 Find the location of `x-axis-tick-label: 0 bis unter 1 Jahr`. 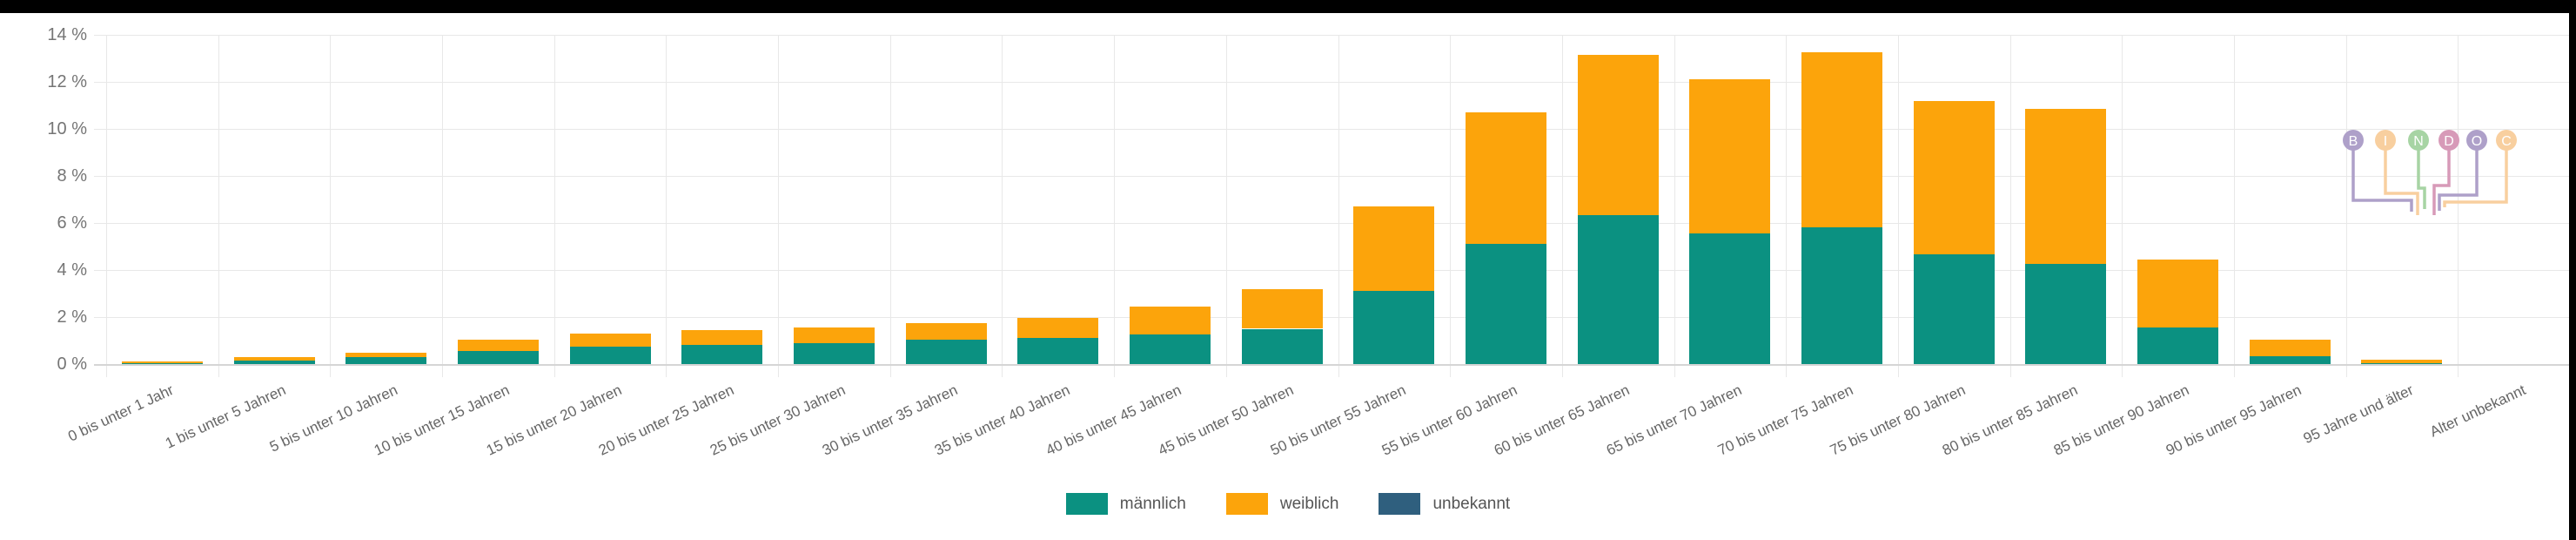

x-axis-tick-label: 0 bis unter 1 Jahr is located at coordinates (121, 413).